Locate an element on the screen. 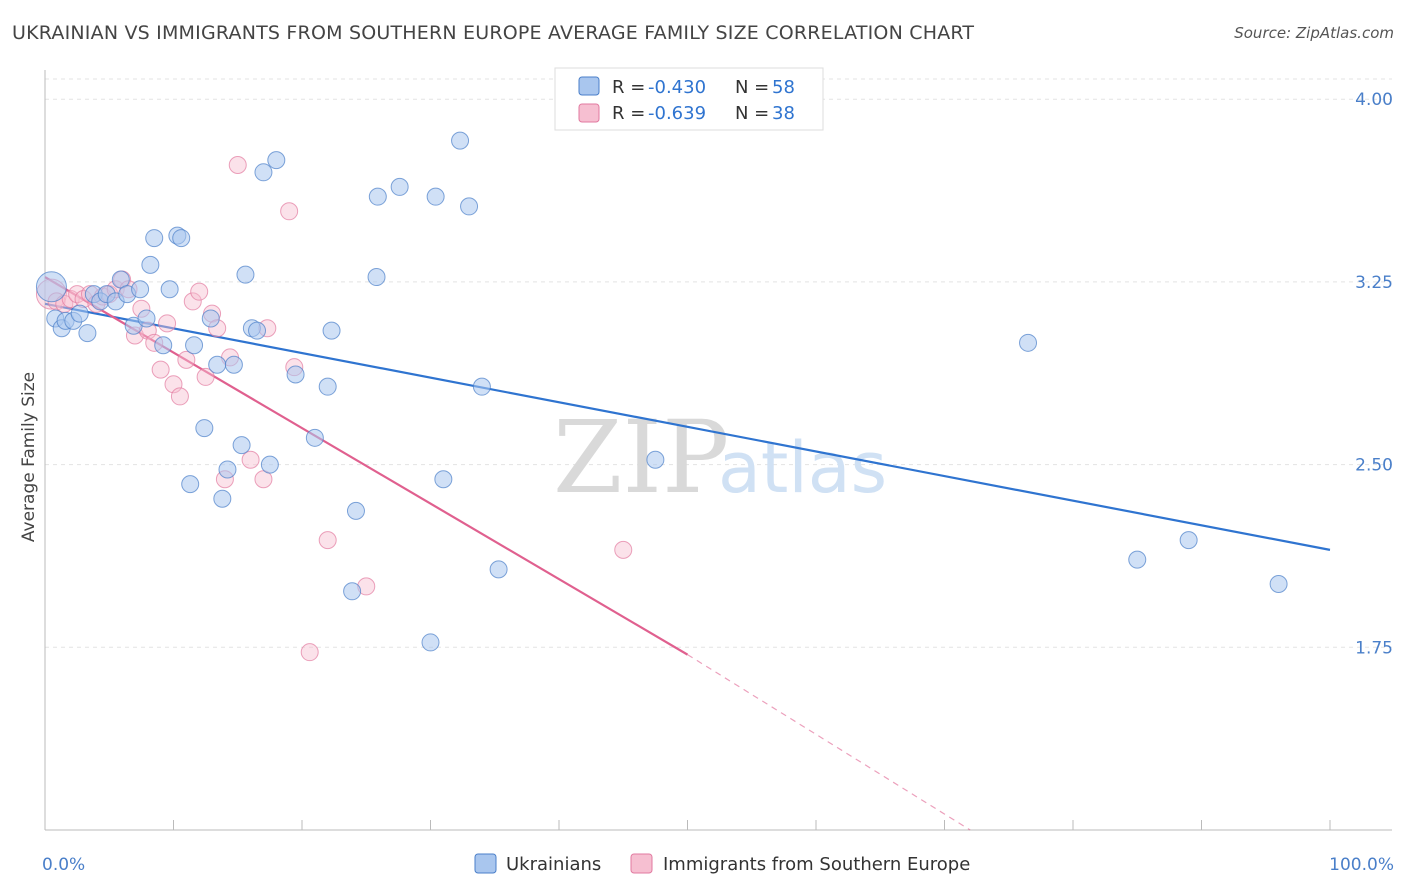 The height and width of the screenshot is (892, 1406). legend-swatch-immigrants is located at coordinates (589, 113).